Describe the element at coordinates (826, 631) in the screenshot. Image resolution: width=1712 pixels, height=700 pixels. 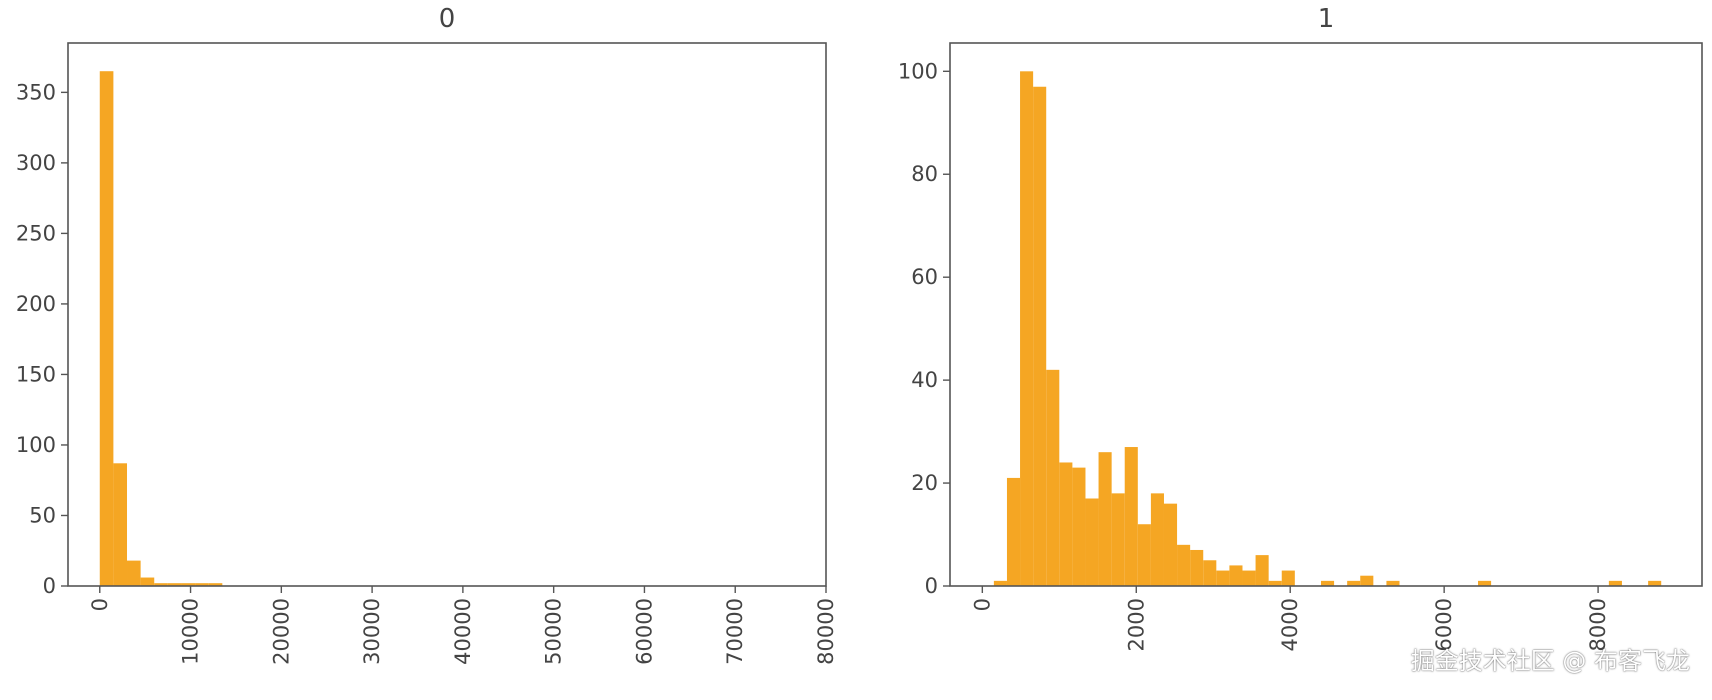
I see `x-tick-label: 80000` at that location.